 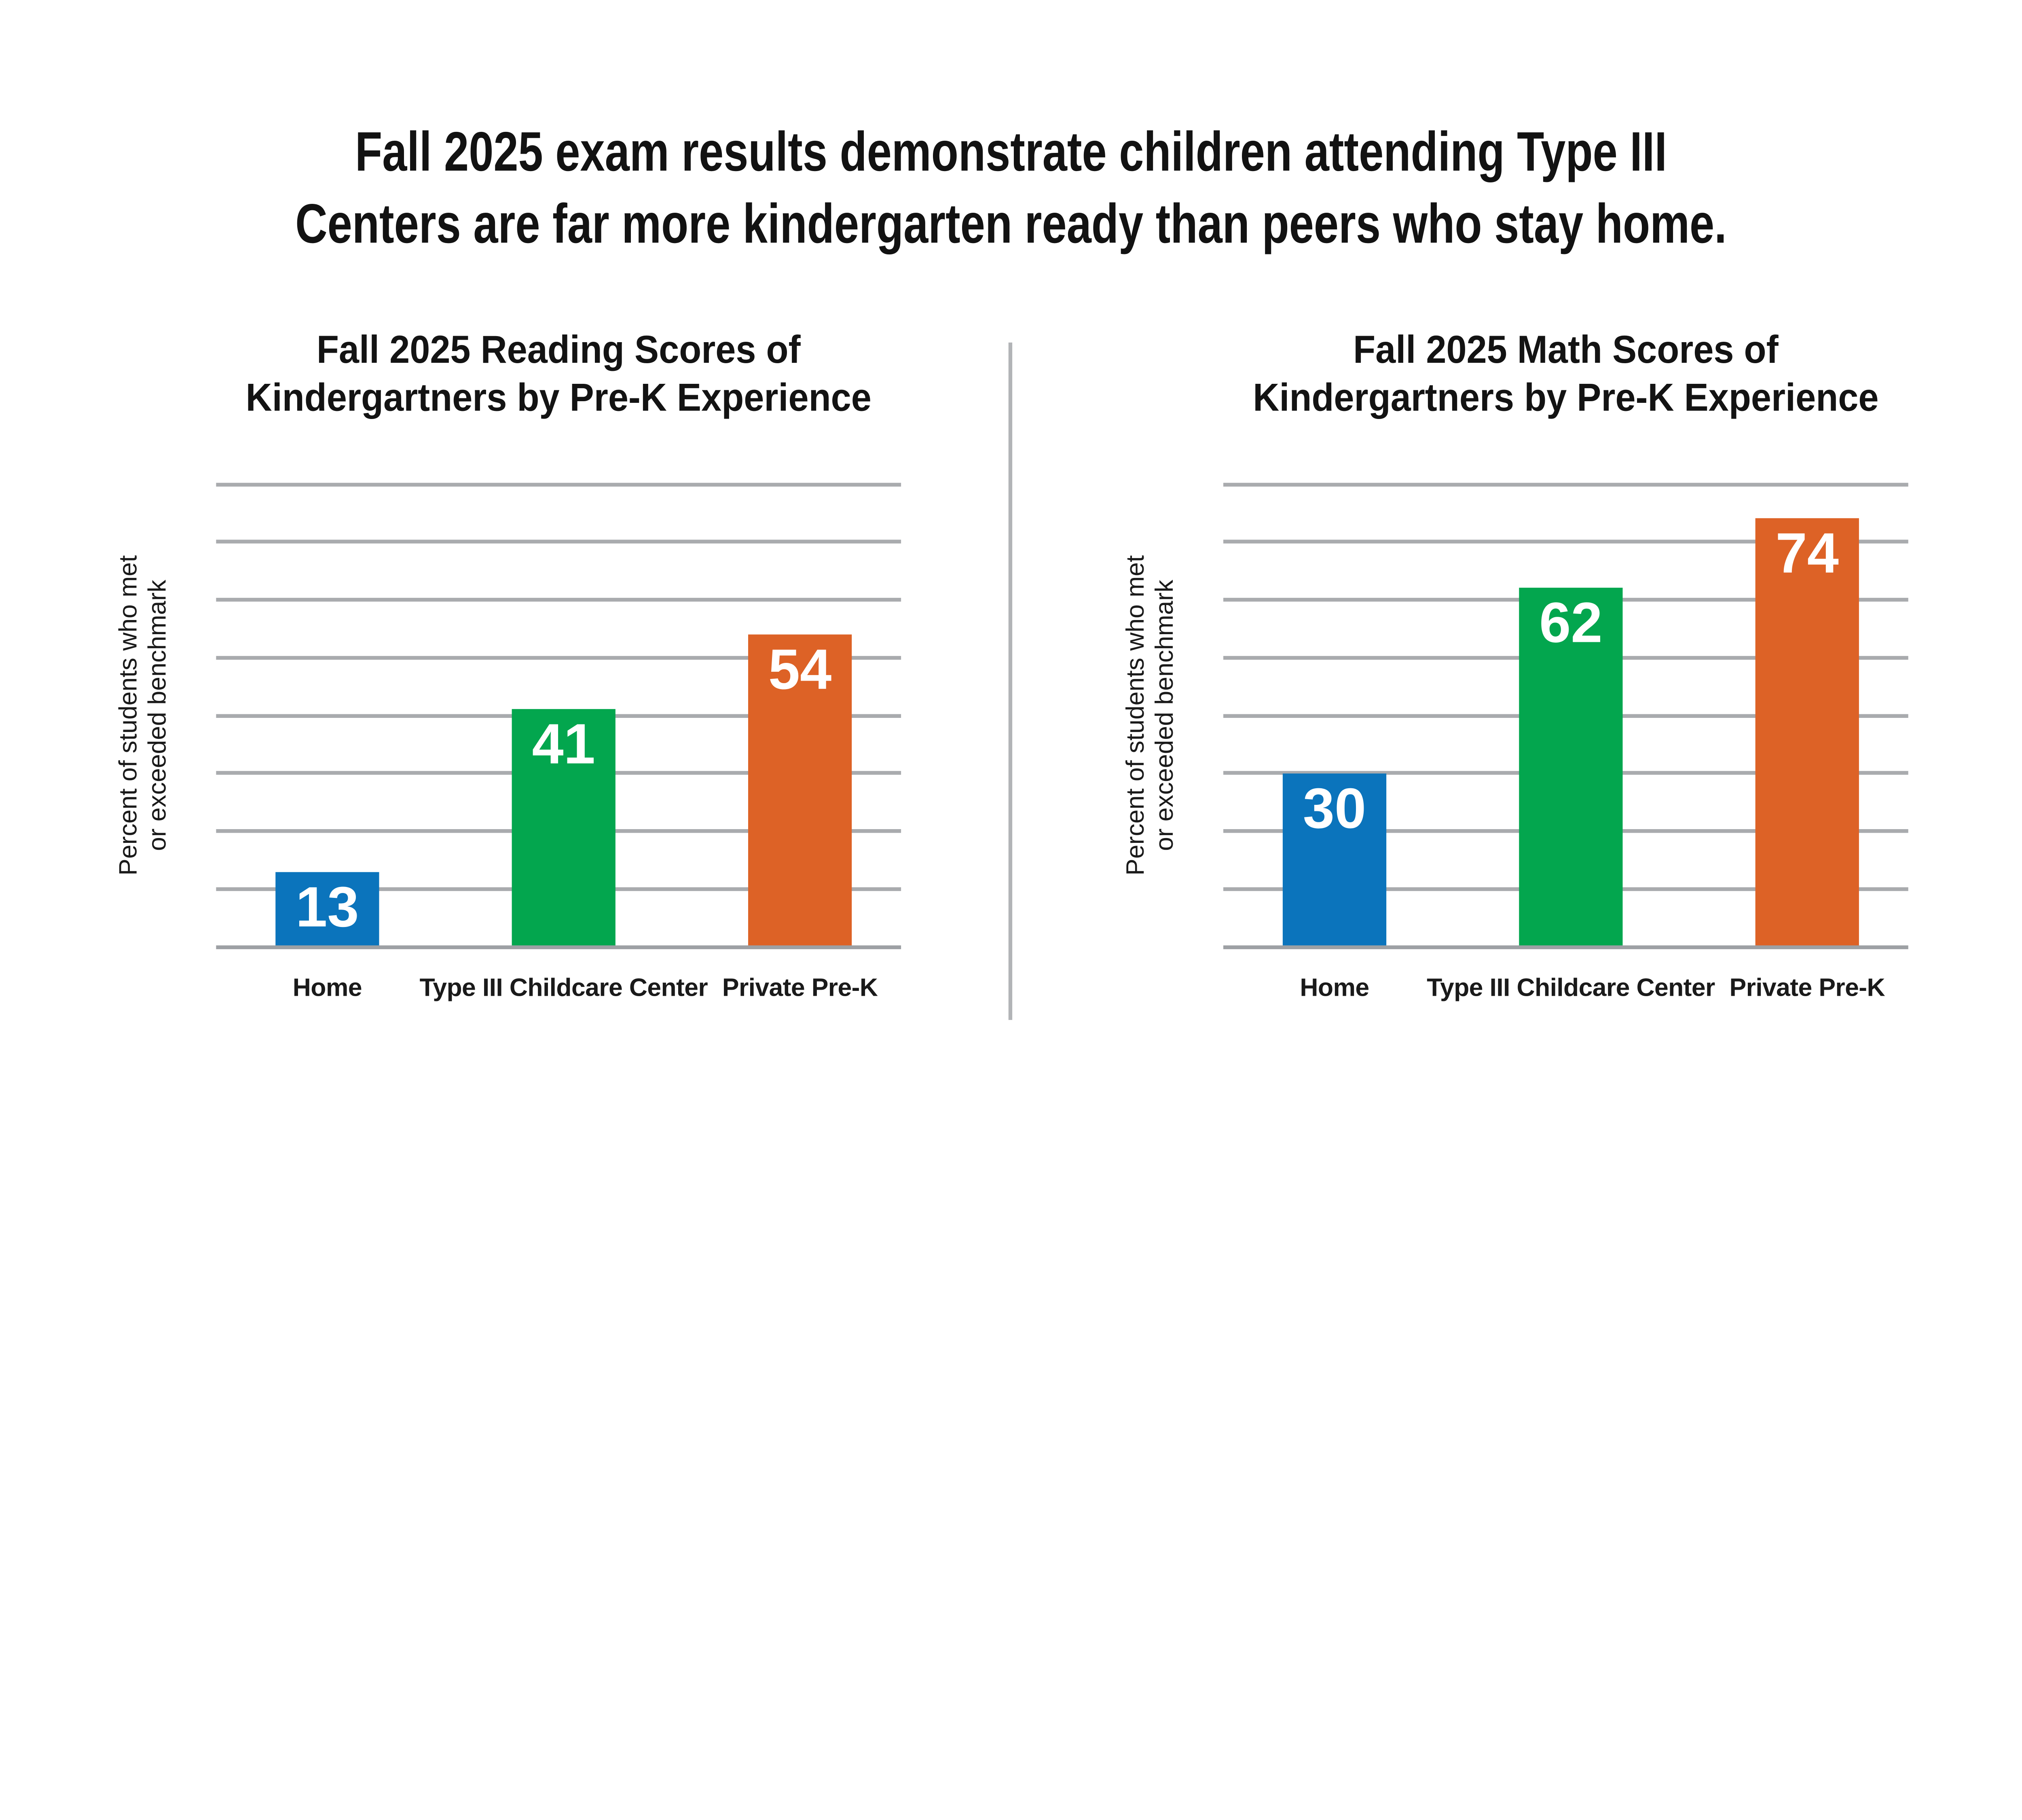 What do you see at coordinates (800, 790) in the screenshot?
I see `bar-private-pre-k: 54` at bounding box center [800, 790].